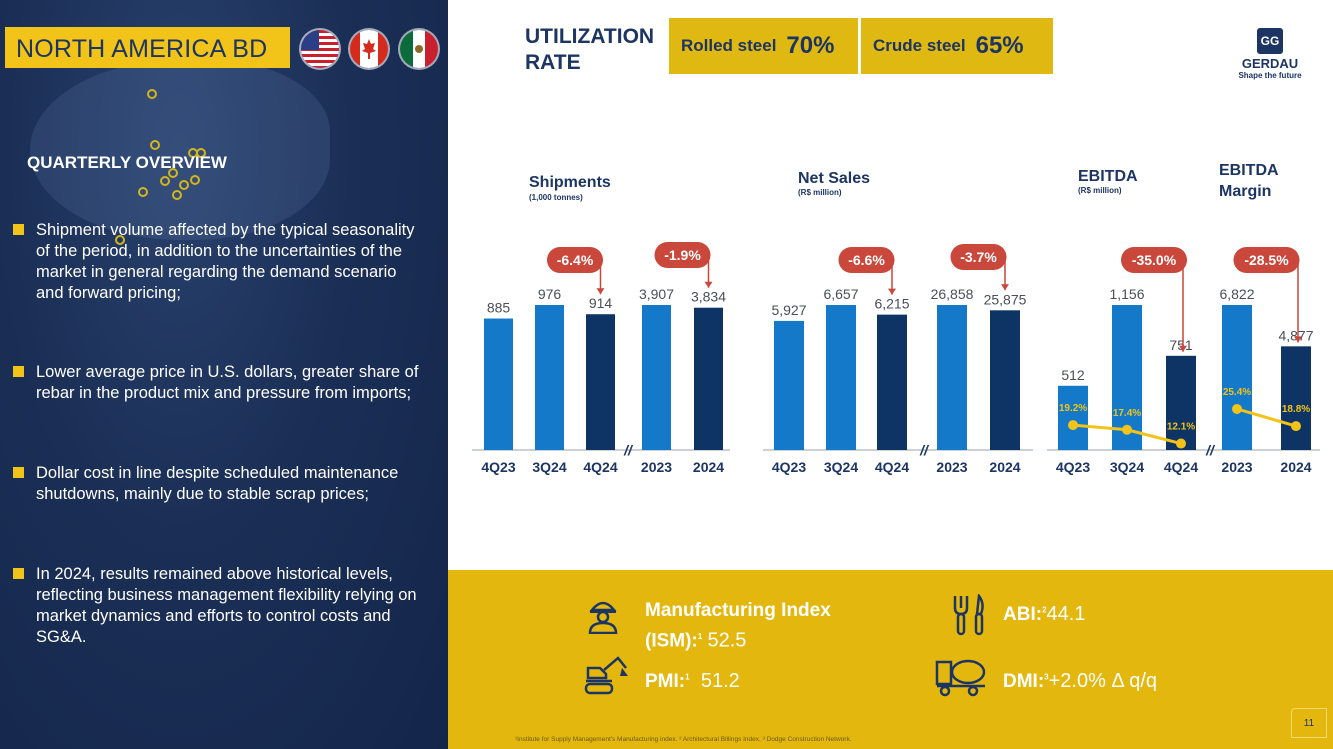  What do you see at coordinates (147, 47) in the screenshot?
I see `region-badge: NORTH AMERICA BD` at bounding box center [147, 47].